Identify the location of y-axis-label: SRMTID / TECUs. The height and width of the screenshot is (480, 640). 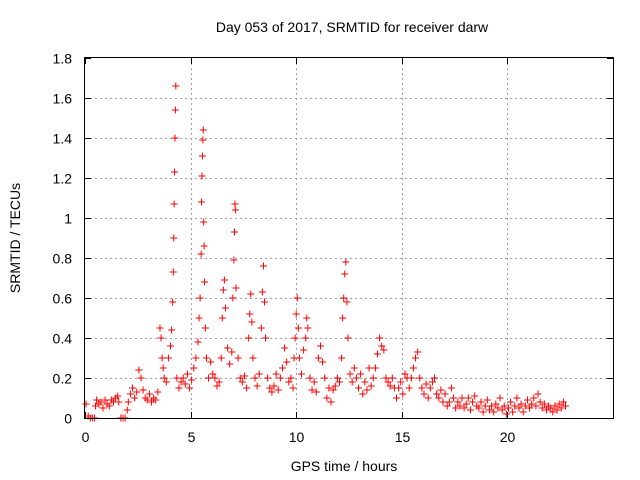
(15, 238).